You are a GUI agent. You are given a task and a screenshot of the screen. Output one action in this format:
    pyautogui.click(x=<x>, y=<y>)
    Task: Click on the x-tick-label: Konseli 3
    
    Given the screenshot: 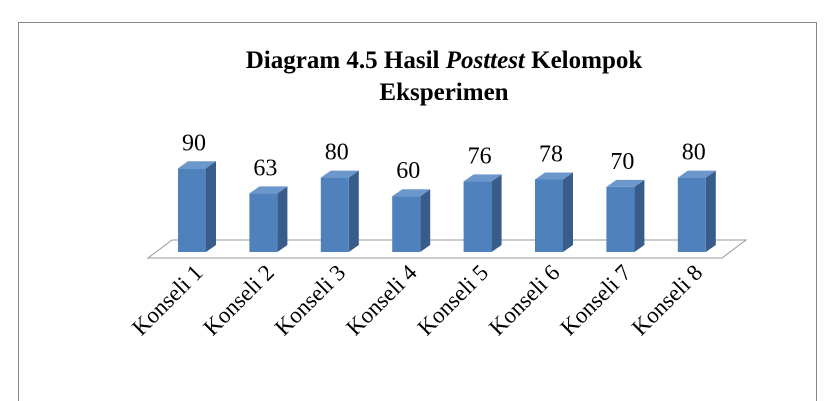 What is the action you would take?
    pyautogui.click(x=310, y=300)
    